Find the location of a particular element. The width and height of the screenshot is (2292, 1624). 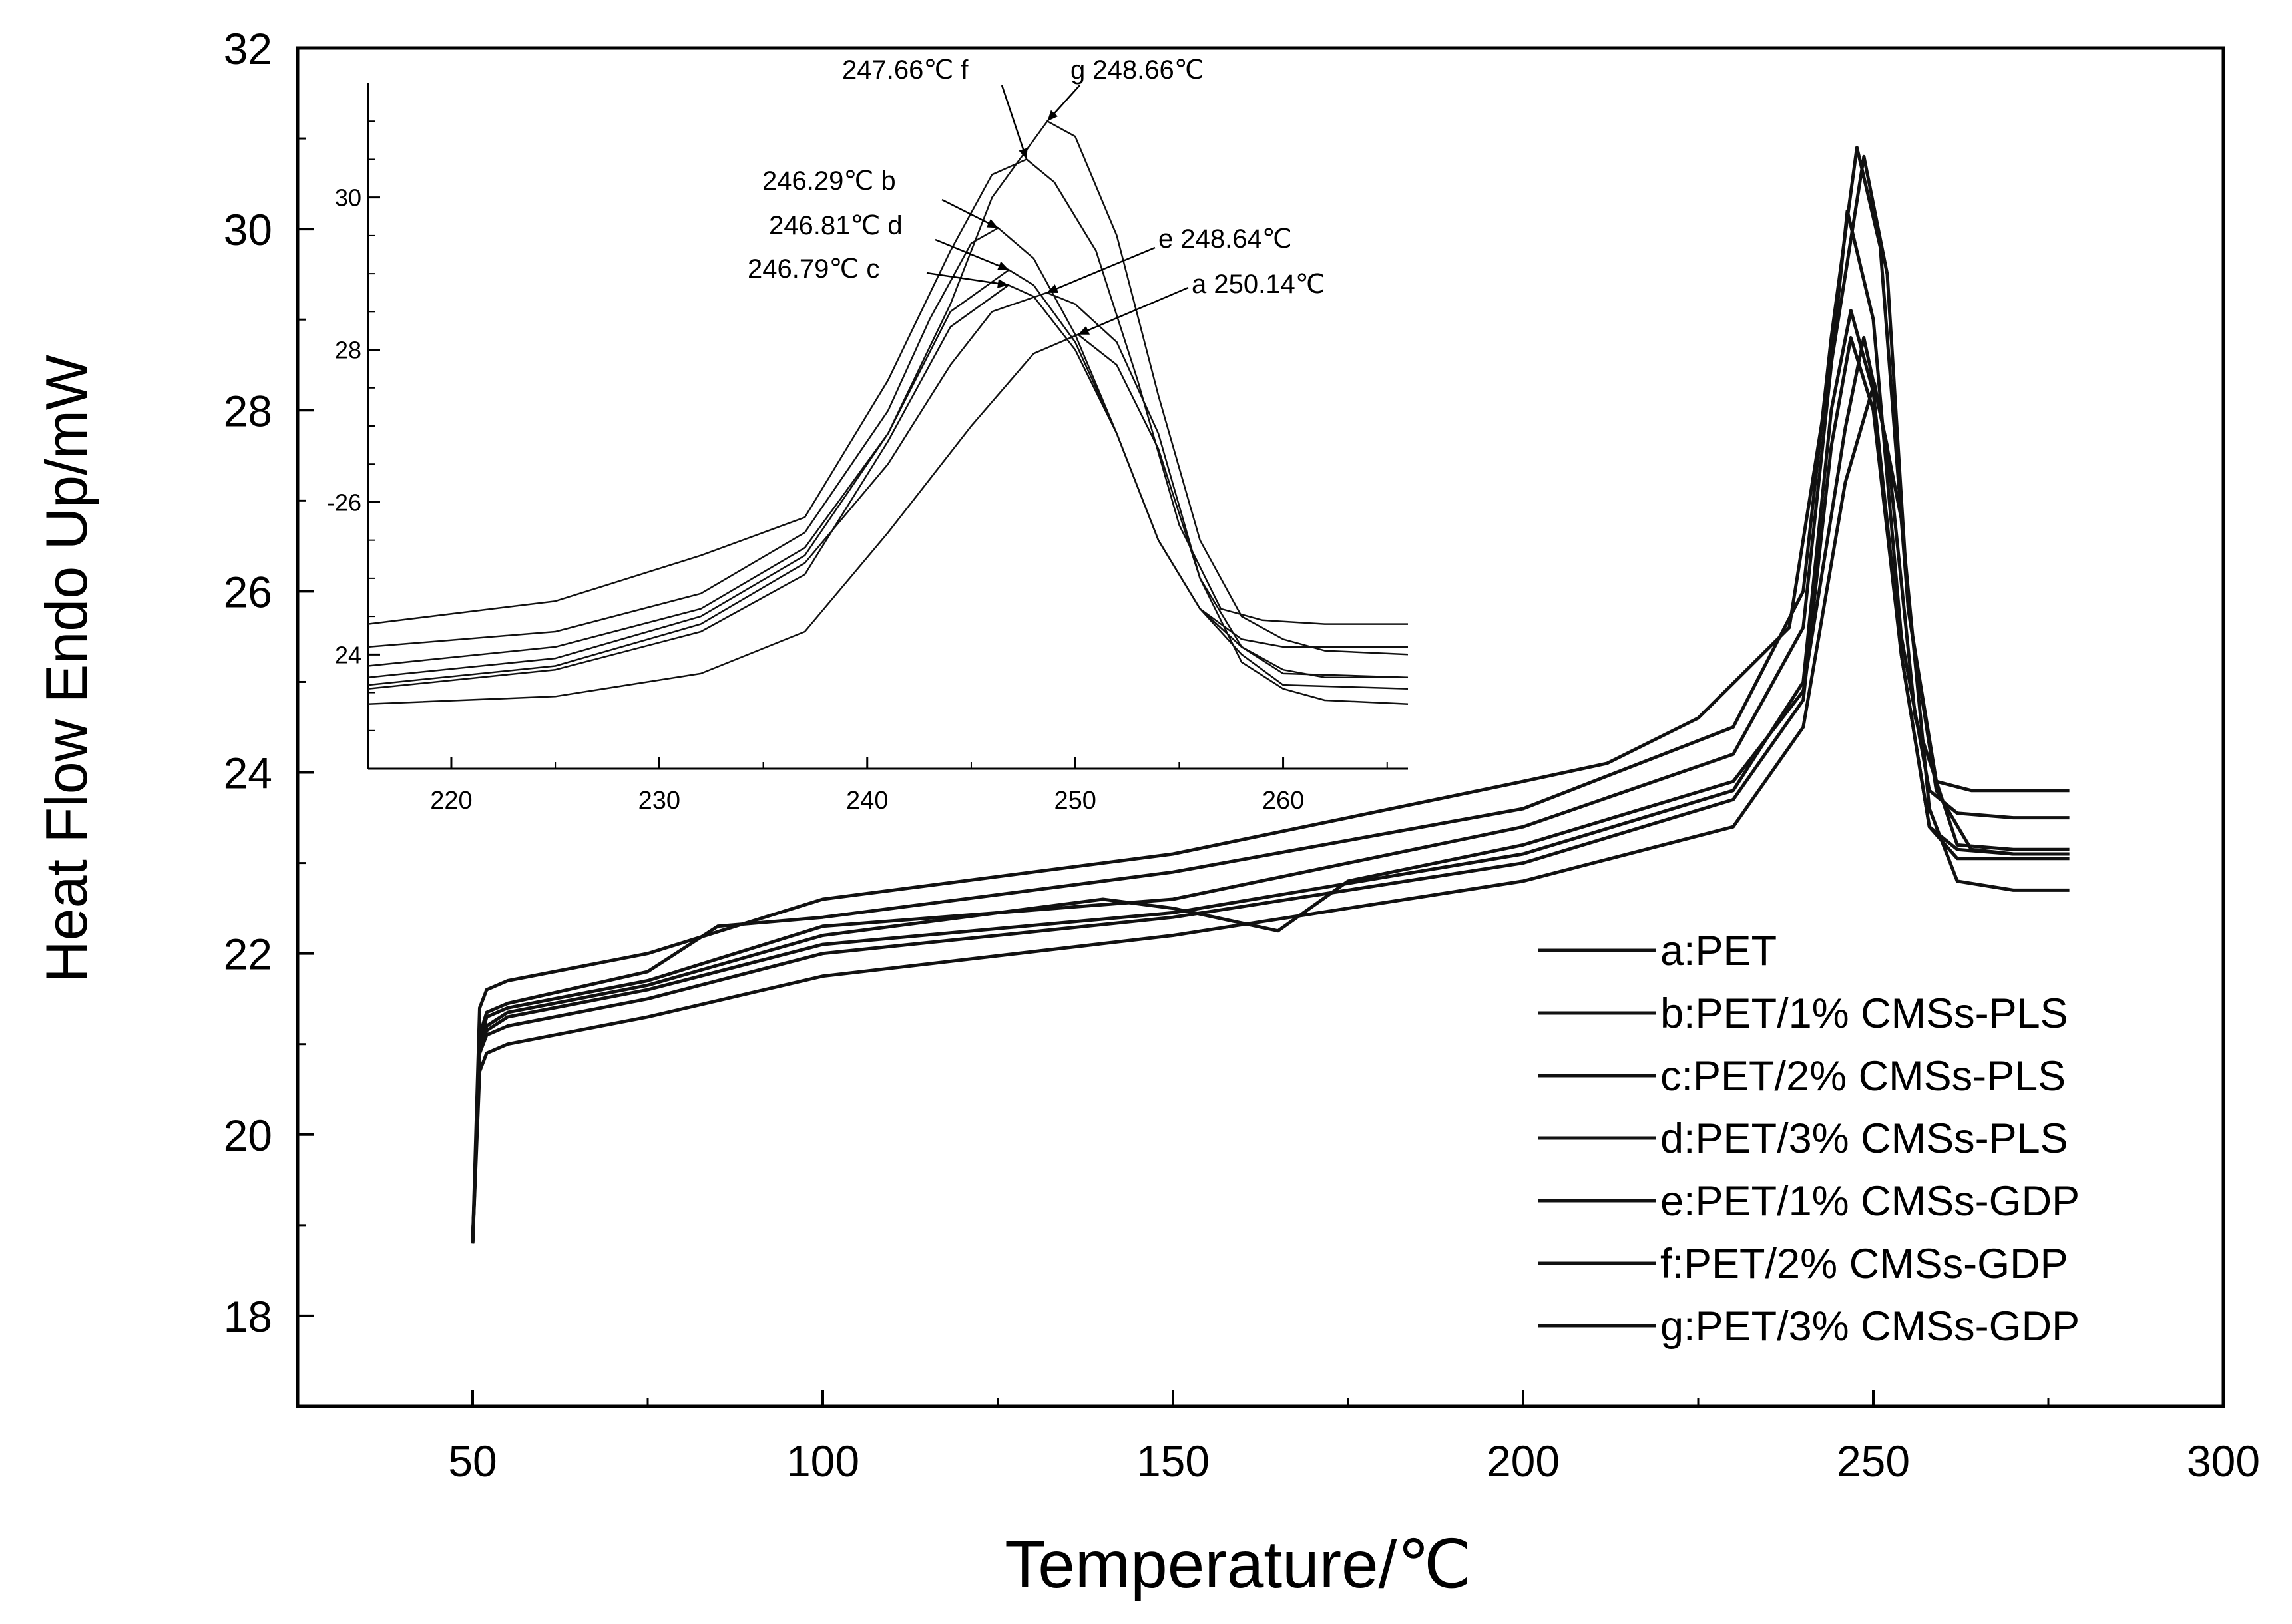

y-tick-label: 18 is located at coordinates (248, 1316).